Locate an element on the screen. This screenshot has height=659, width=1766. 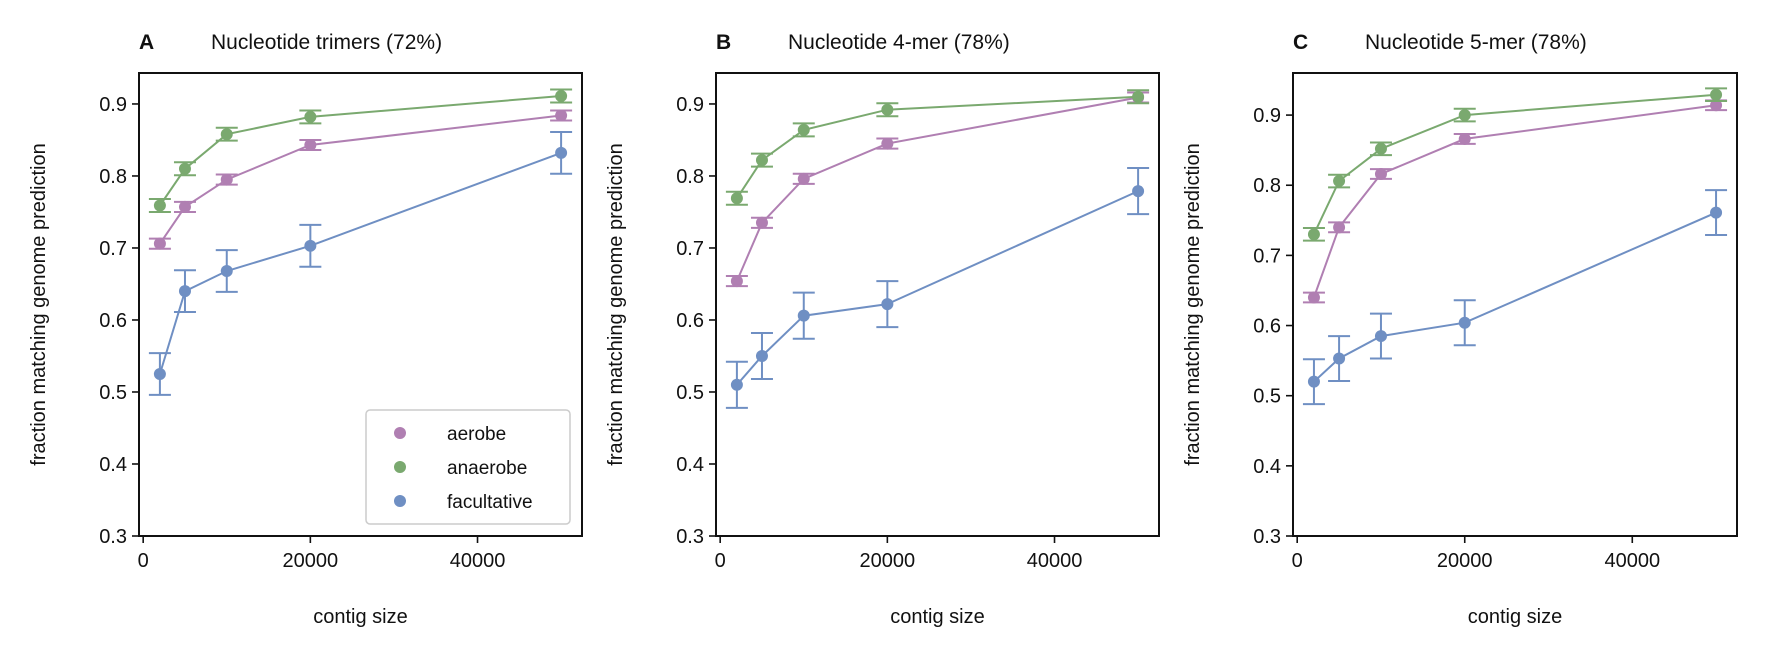
panel-title: Nucleotide trimers (72%) is located at coordinates (326, 42).